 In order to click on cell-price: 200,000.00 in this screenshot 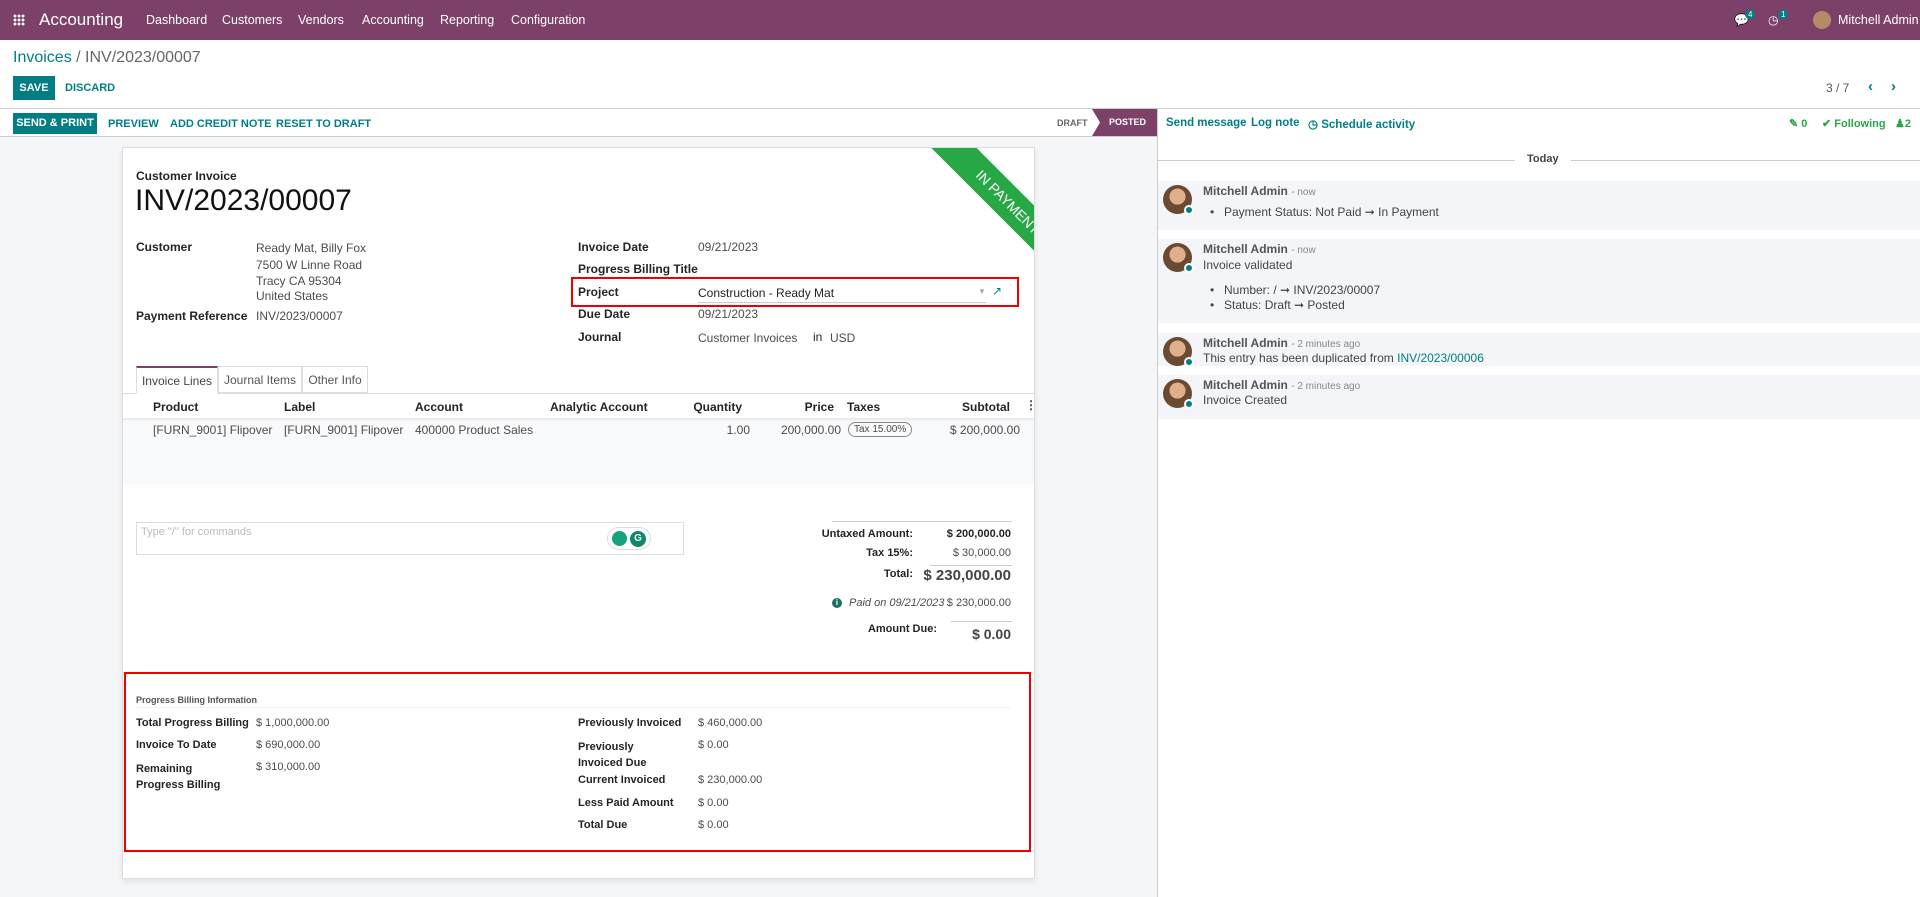, I will do `click(810, 430)`.